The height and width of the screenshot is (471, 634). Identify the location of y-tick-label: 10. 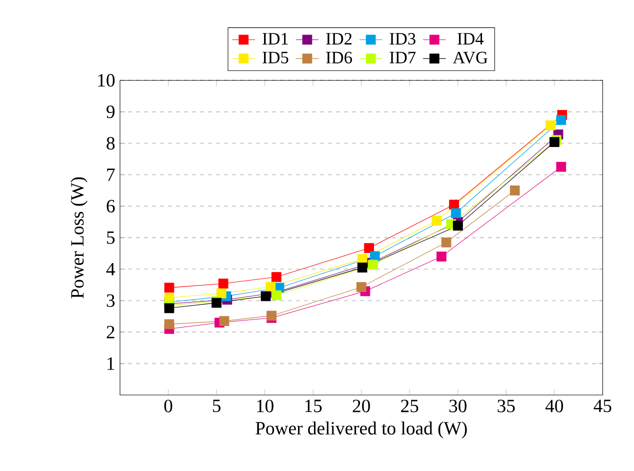
(106, 80).